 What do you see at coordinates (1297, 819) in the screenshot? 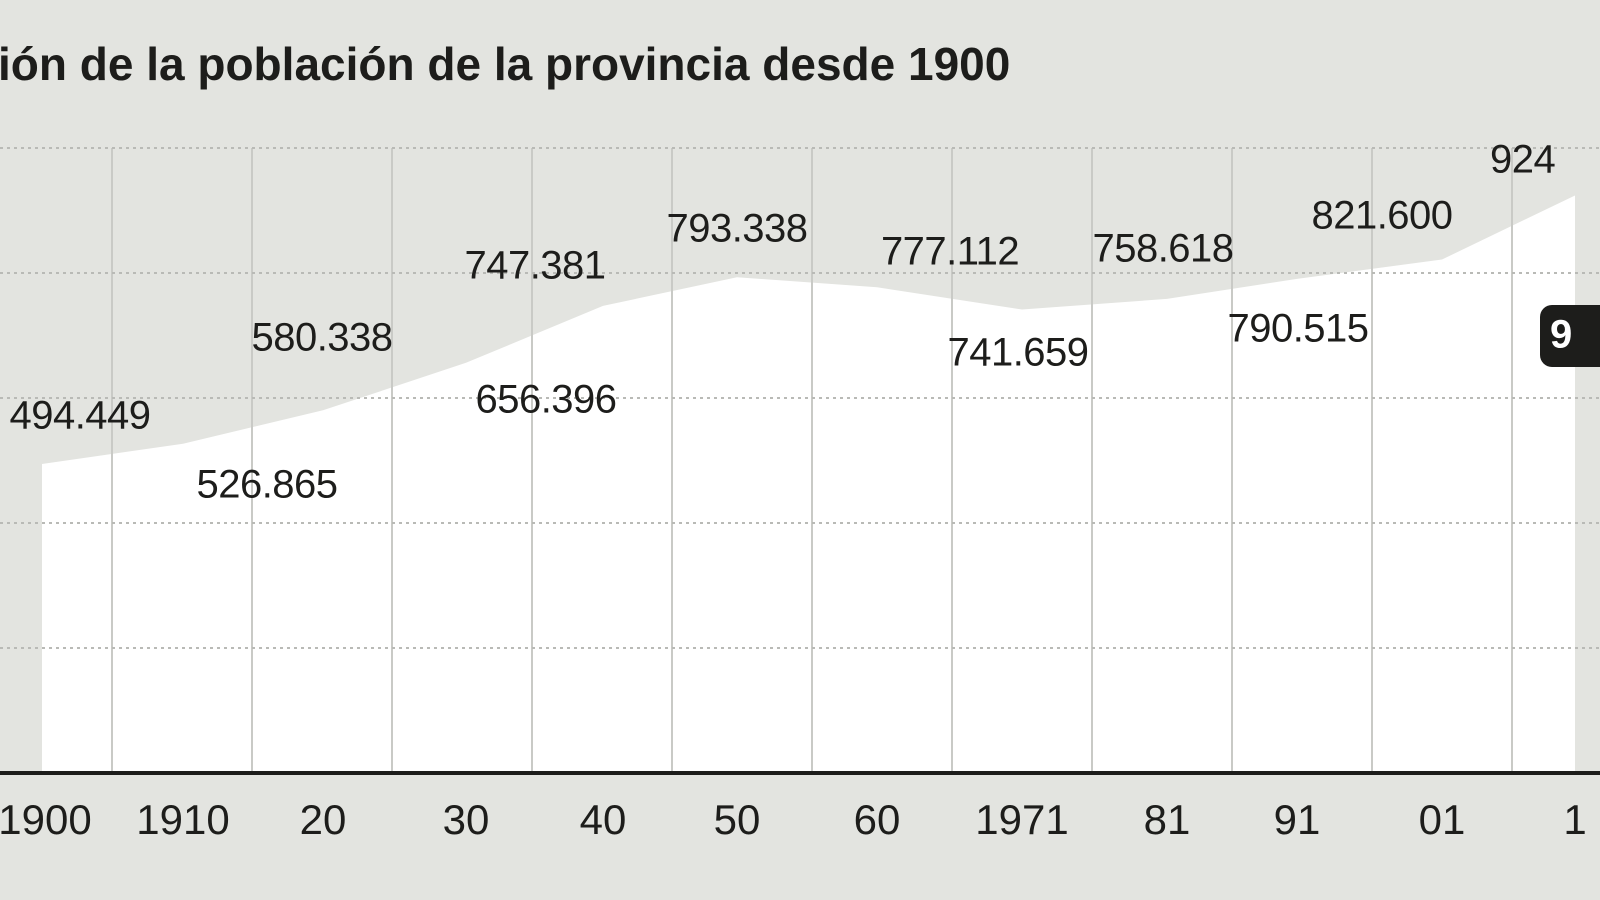
I see `x-tick-label: 91` at bounding box center [1297, 819].